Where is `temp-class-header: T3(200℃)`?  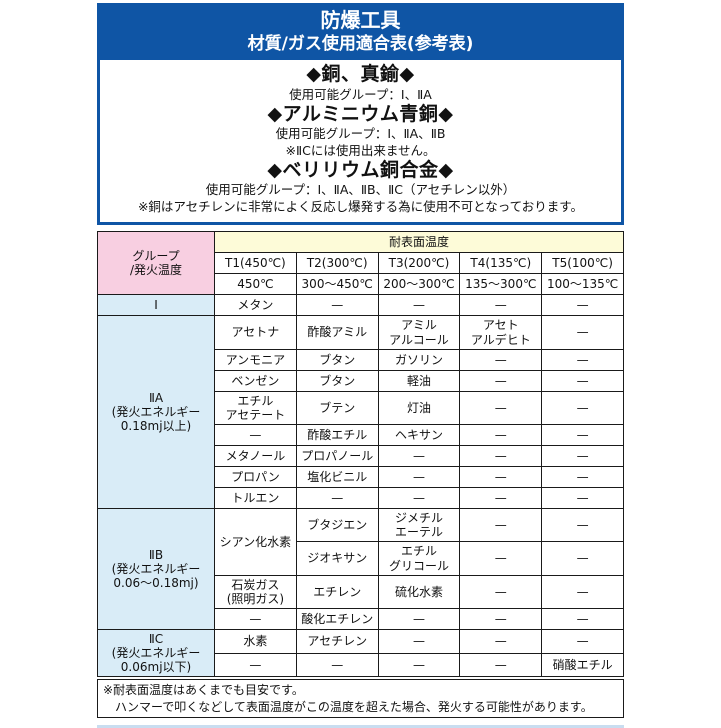 temp-class-header: T3(200℃) is located at coordinates (419, 263).